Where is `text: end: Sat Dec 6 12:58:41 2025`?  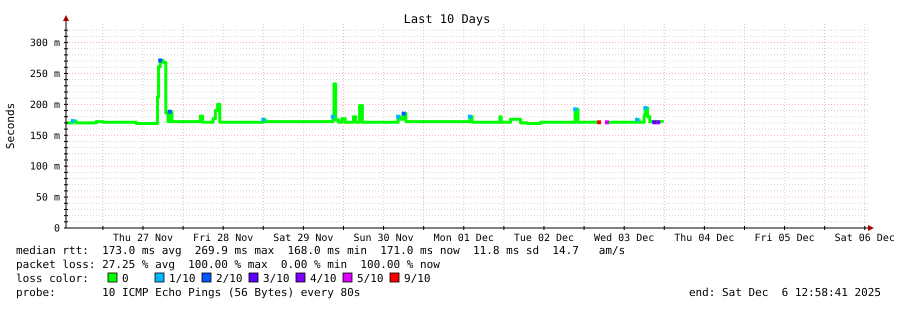
text: end: Sat Dec 6 12:58:41 2025 is located at coordinates (784, 292).